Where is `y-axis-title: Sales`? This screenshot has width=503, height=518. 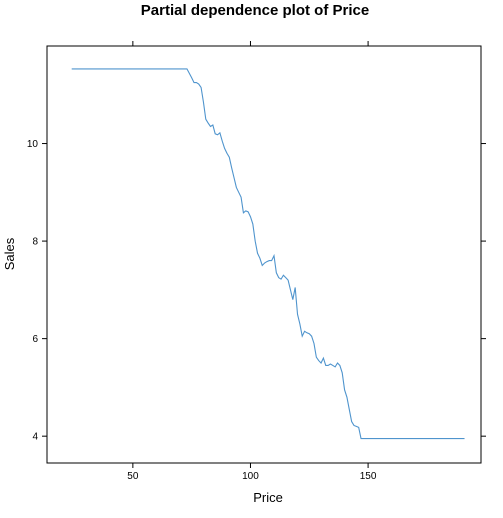
y-axis-title: Sales is located at coordinates (9, 253).